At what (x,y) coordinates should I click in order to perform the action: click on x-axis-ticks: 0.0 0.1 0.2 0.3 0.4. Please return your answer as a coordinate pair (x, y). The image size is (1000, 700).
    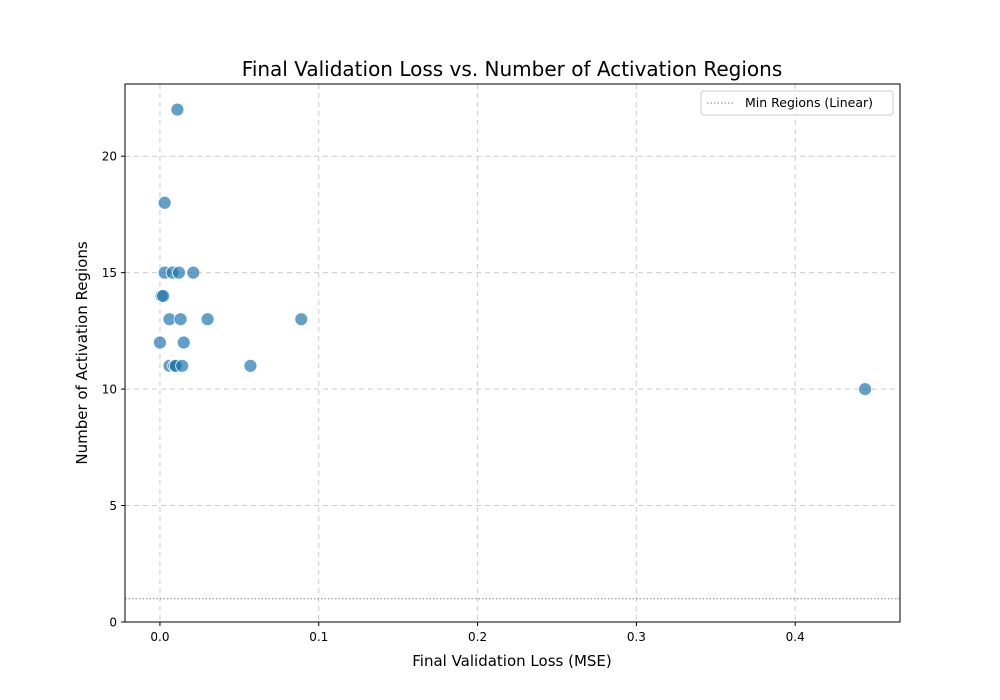
    Looking at the image, I should click on (477, 633).